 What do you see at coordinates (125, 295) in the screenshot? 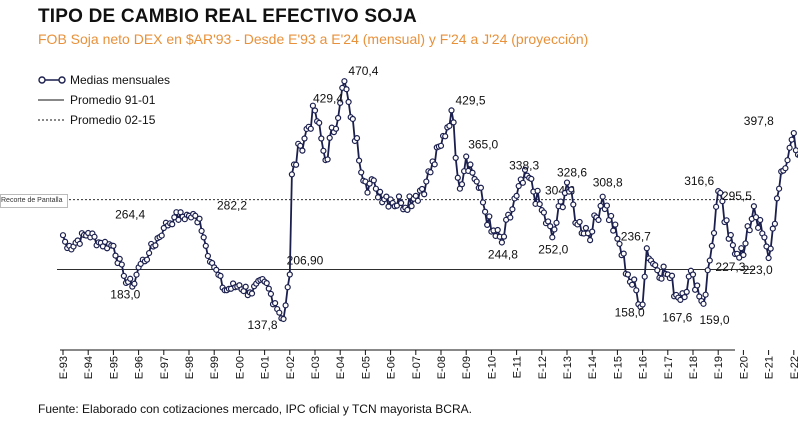
I see `data-label: 183,0` at bounding box center [125, 295].